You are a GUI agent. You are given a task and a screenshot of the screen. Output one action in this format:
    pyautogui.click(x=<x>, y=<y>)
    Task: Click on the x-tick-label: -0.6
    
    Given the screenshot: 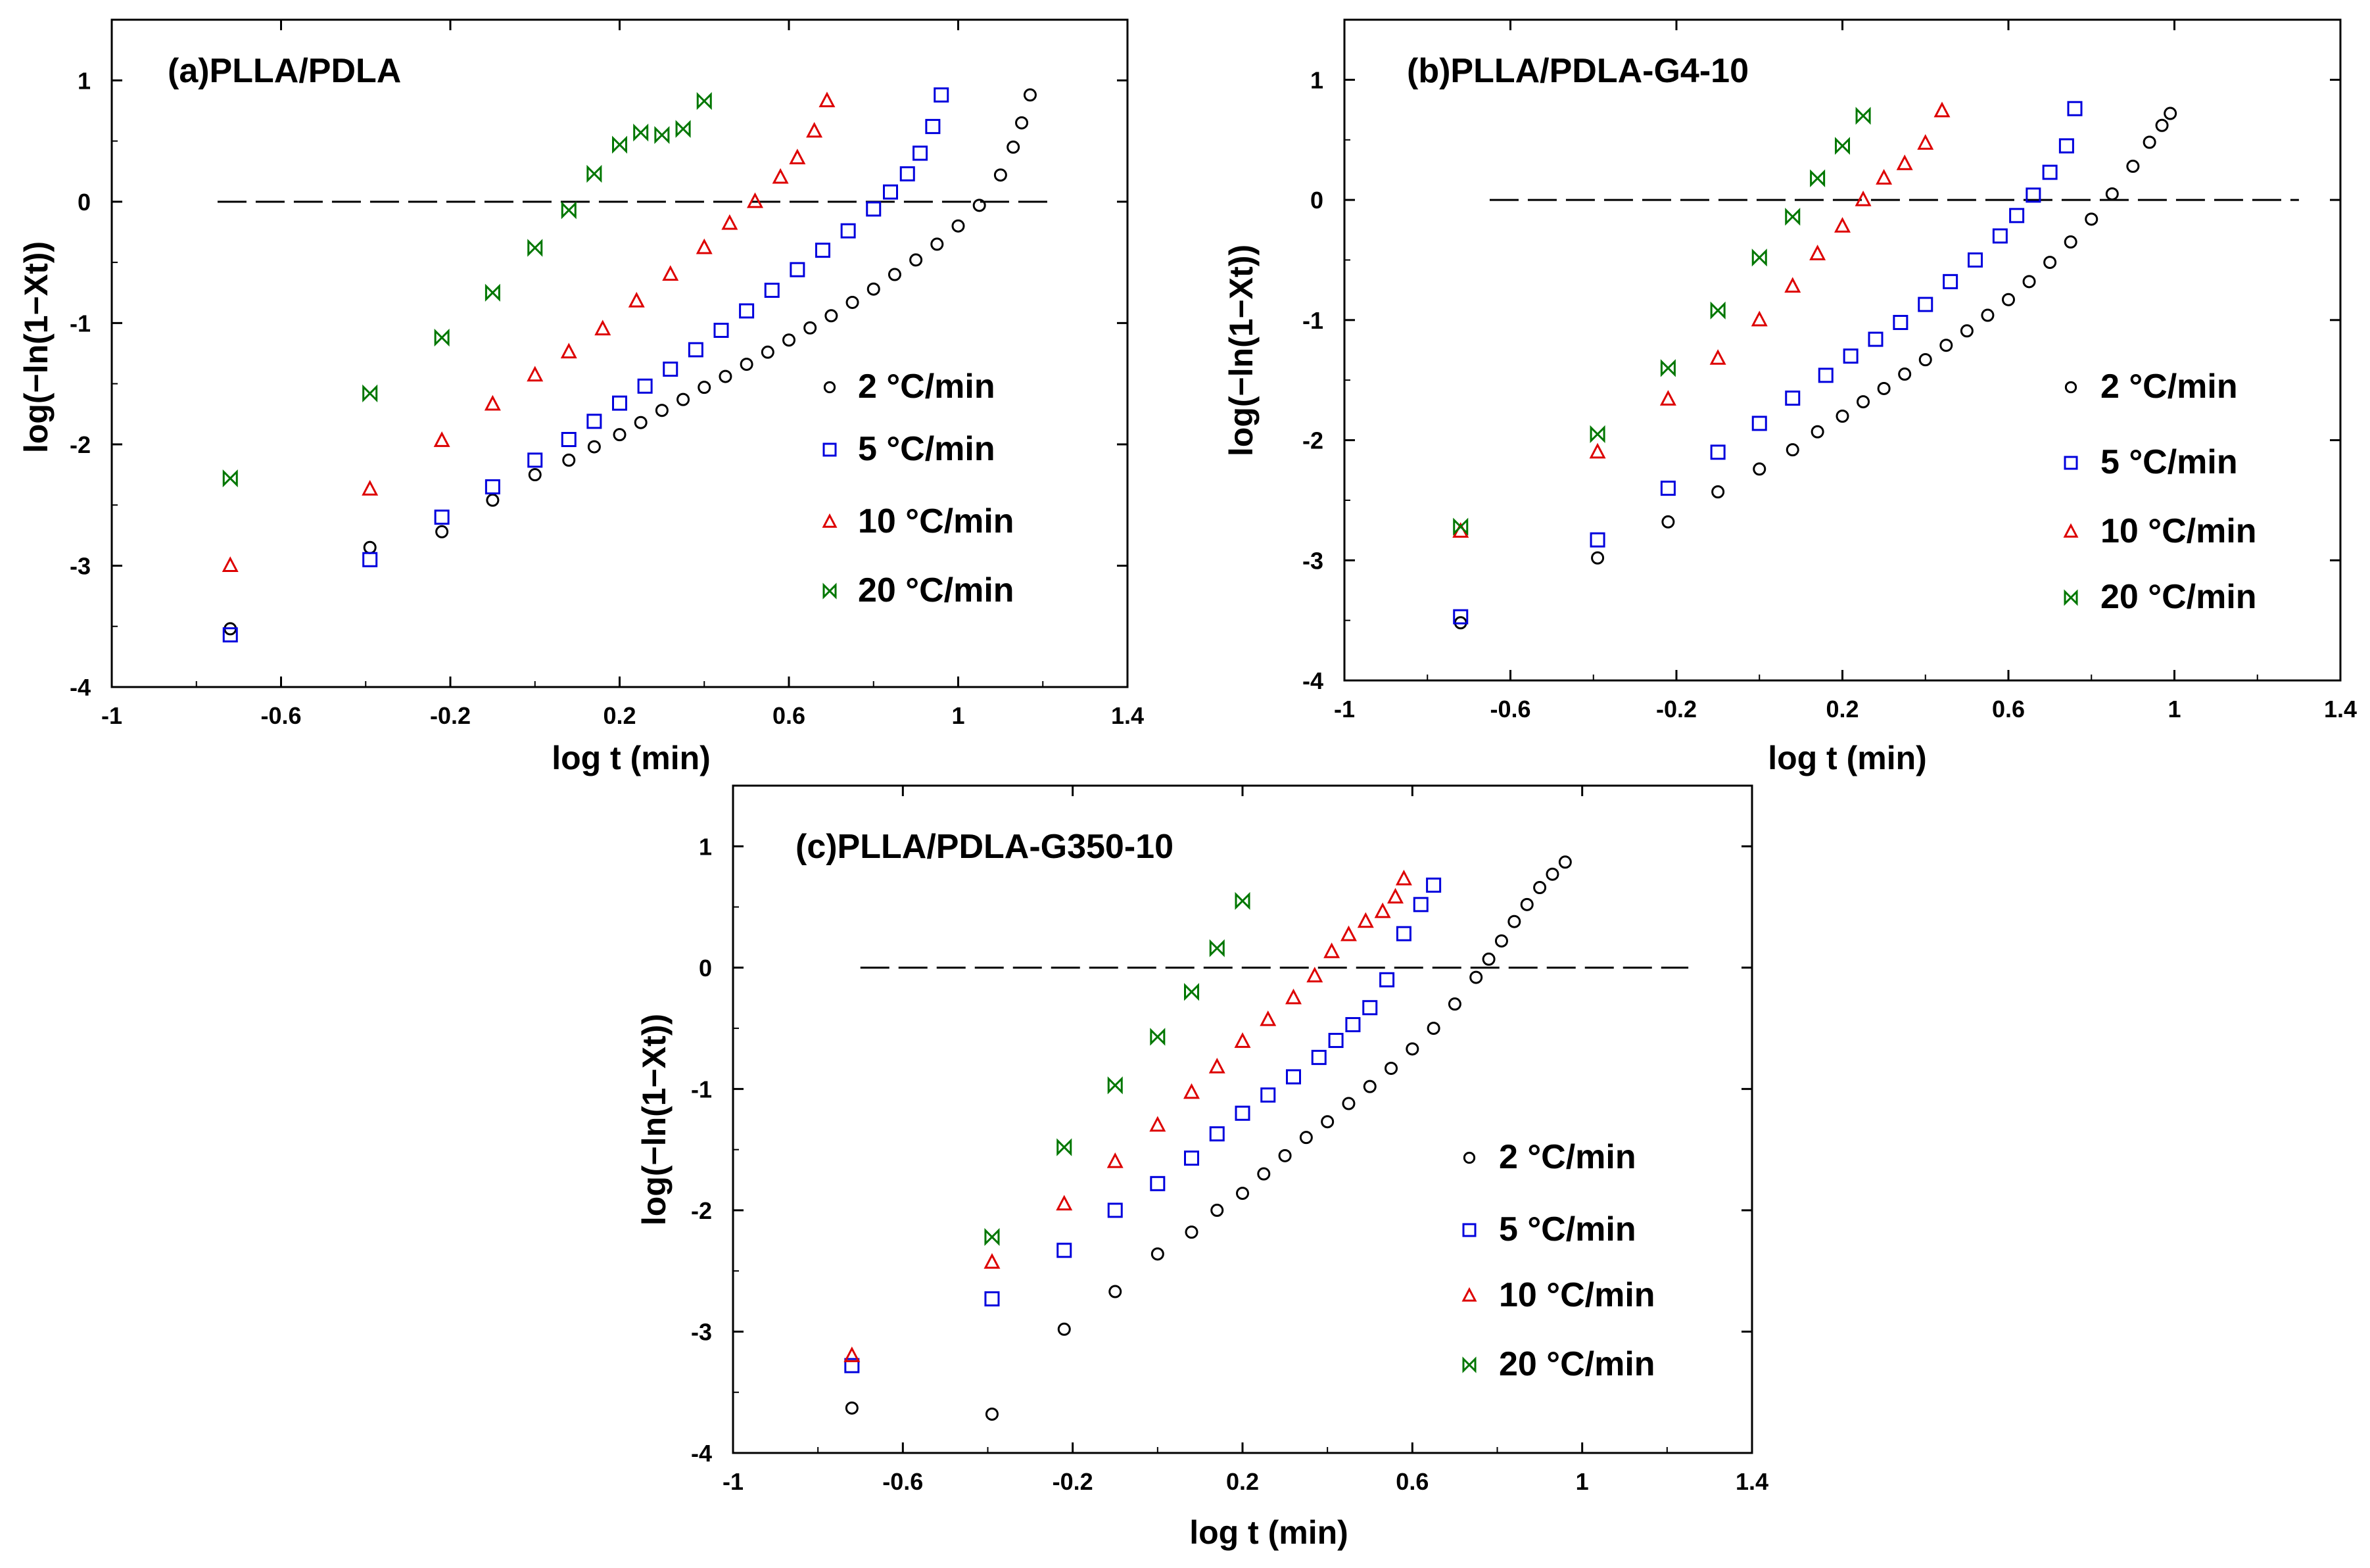 What is the action you would take?
    pyautogui.click(x=903, y=1481)
    